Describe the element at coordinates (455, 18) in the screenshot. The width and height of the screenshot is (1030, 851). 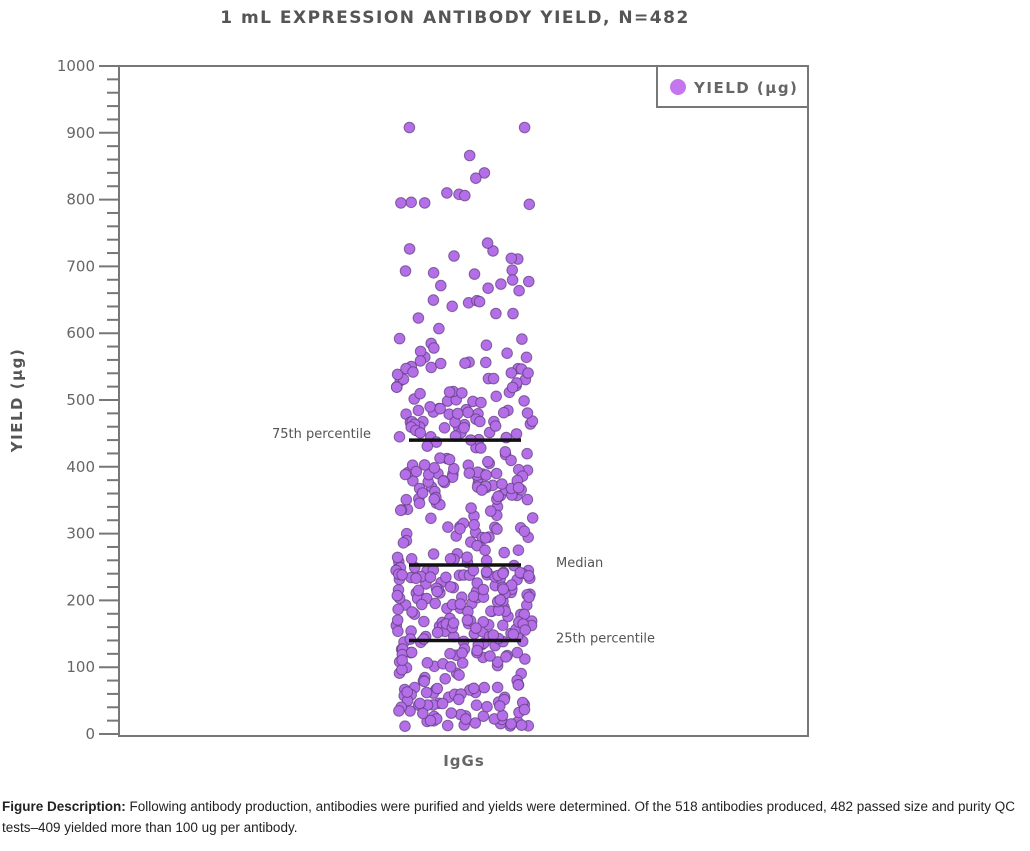
I see `chart-title: 1 mL EXPRESSION ANTIBODY YIELD, N=482` at that location.